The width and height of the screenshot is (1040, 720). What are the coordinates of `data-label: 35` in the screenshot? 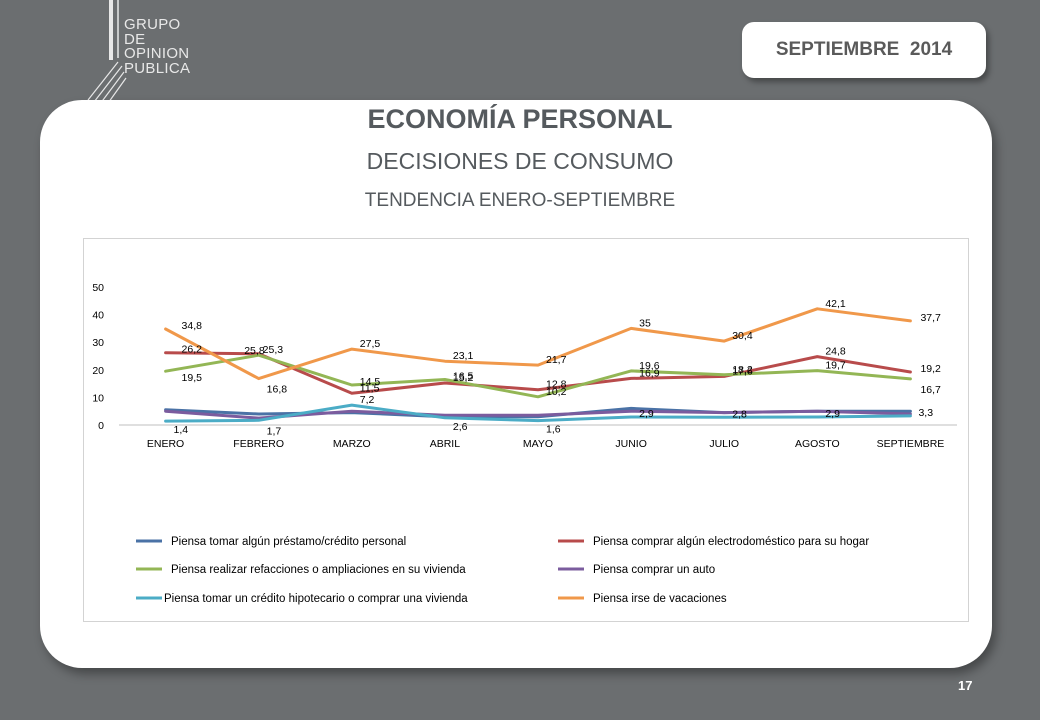 It's located at (645, 323).